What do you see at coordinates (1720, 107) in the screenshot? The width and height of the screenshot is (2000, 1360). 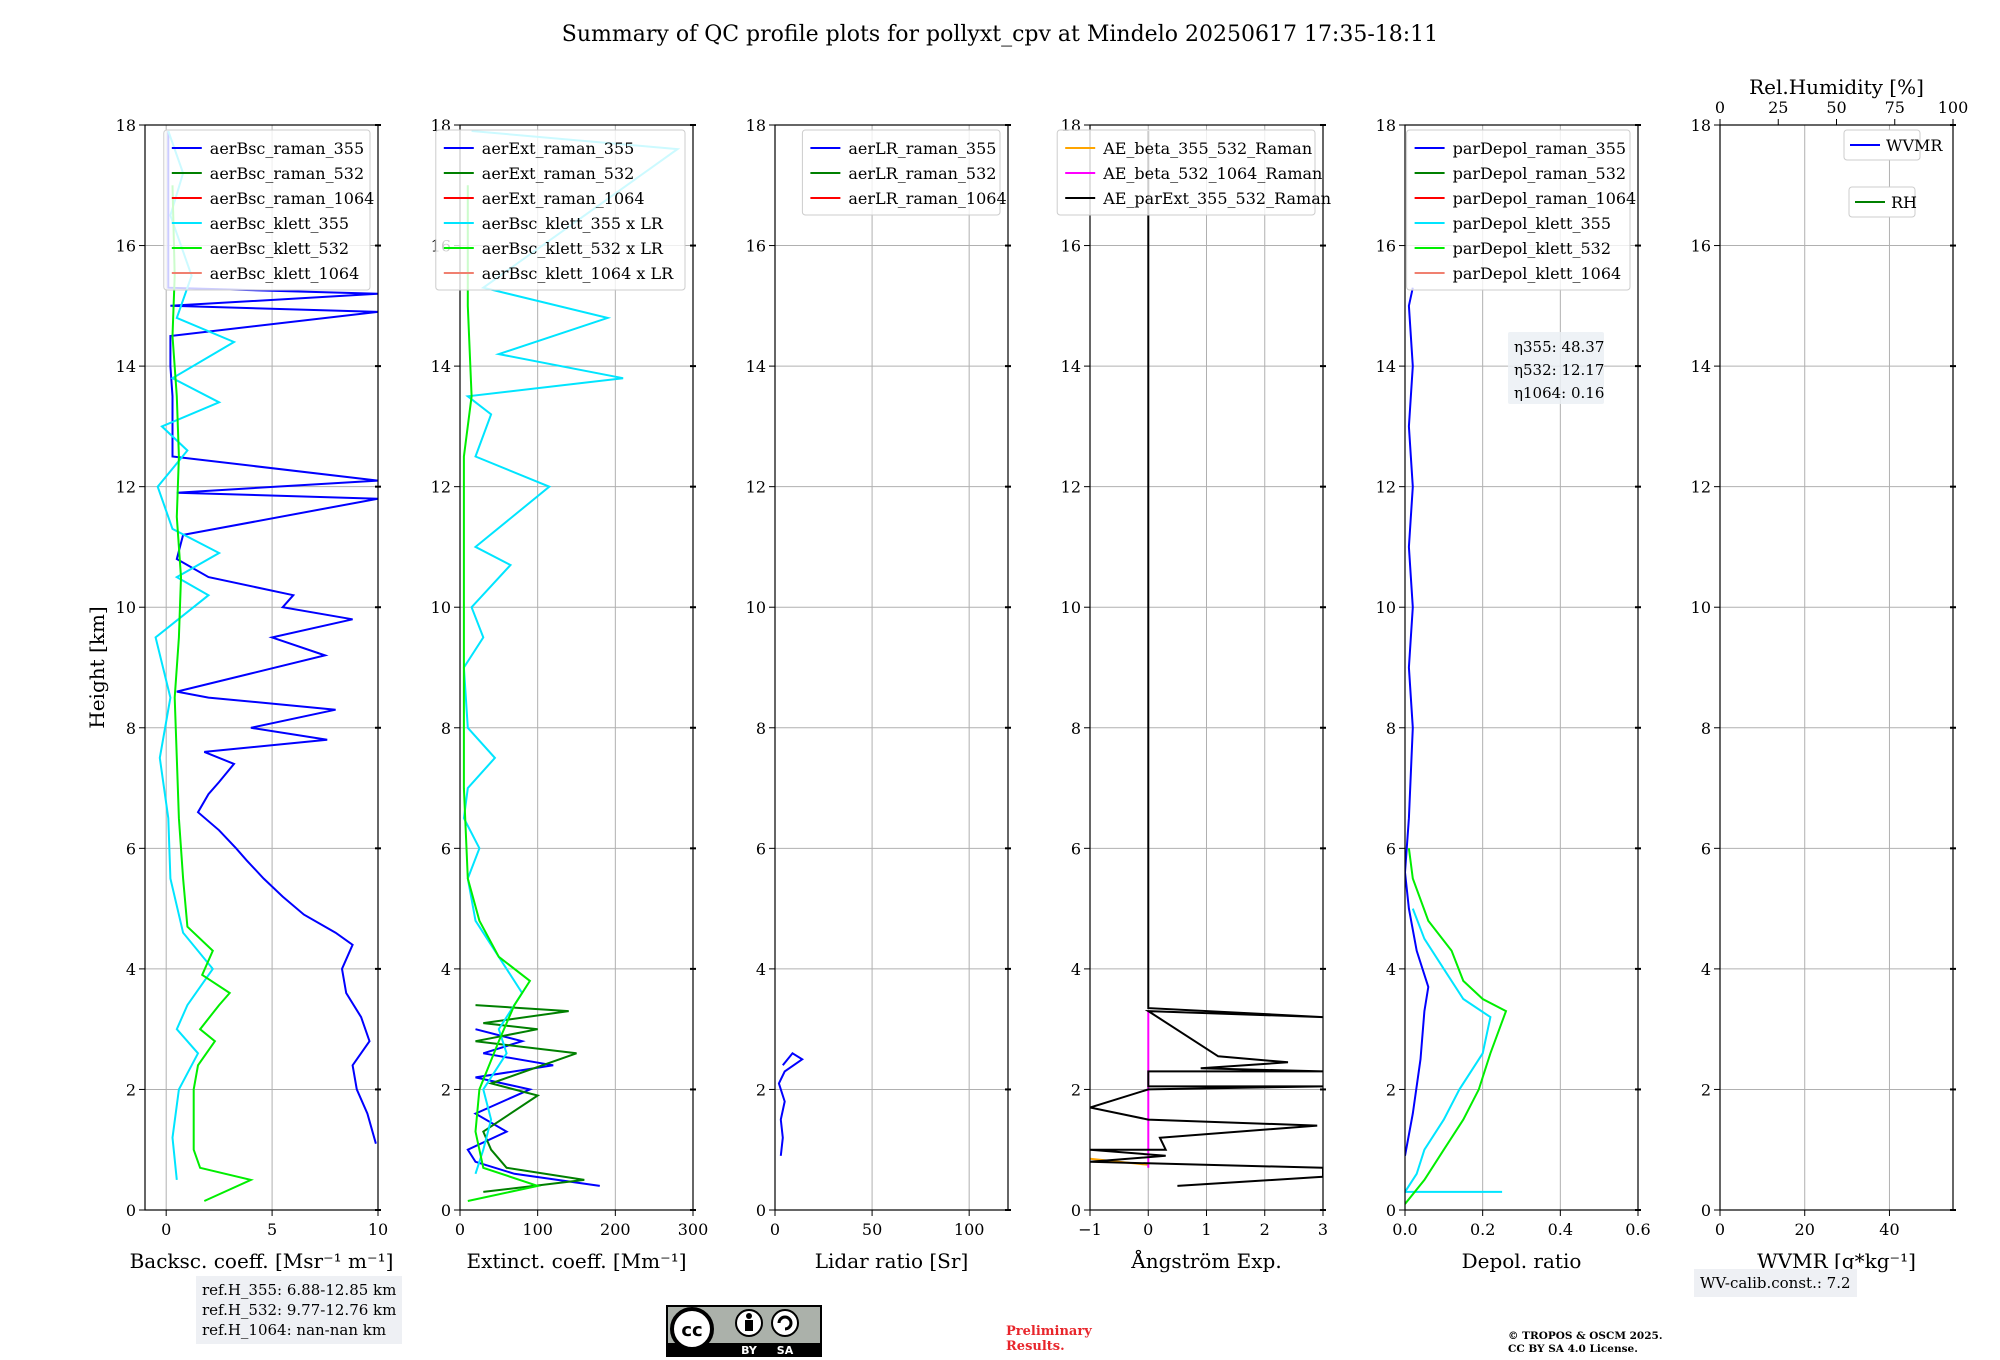 I see `x2-tick-label: 0` at bounding box center [1720, 107].